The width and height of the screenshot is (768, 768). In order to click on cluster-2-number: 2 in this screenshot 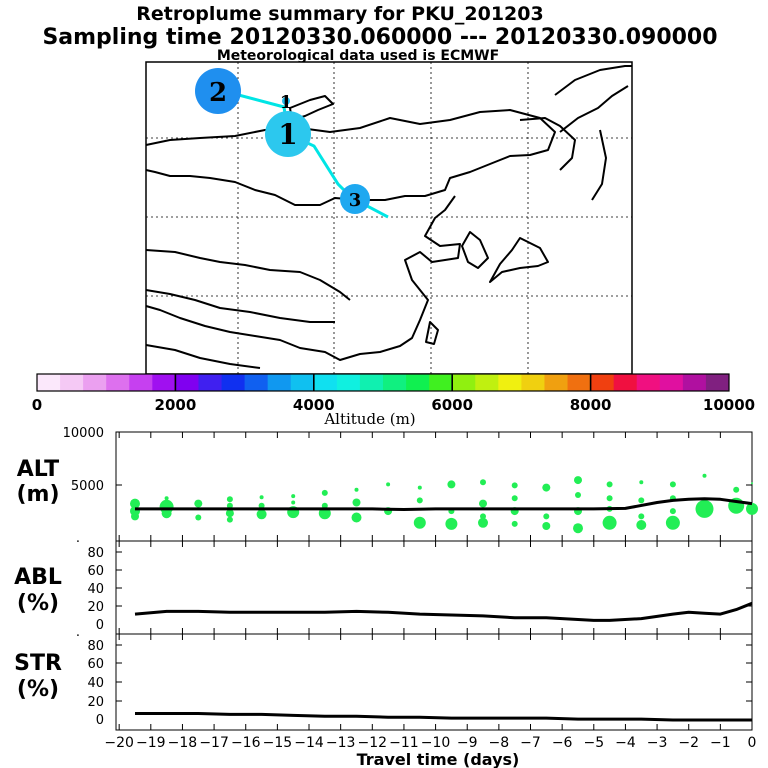, I will do `click(218, 93)`.